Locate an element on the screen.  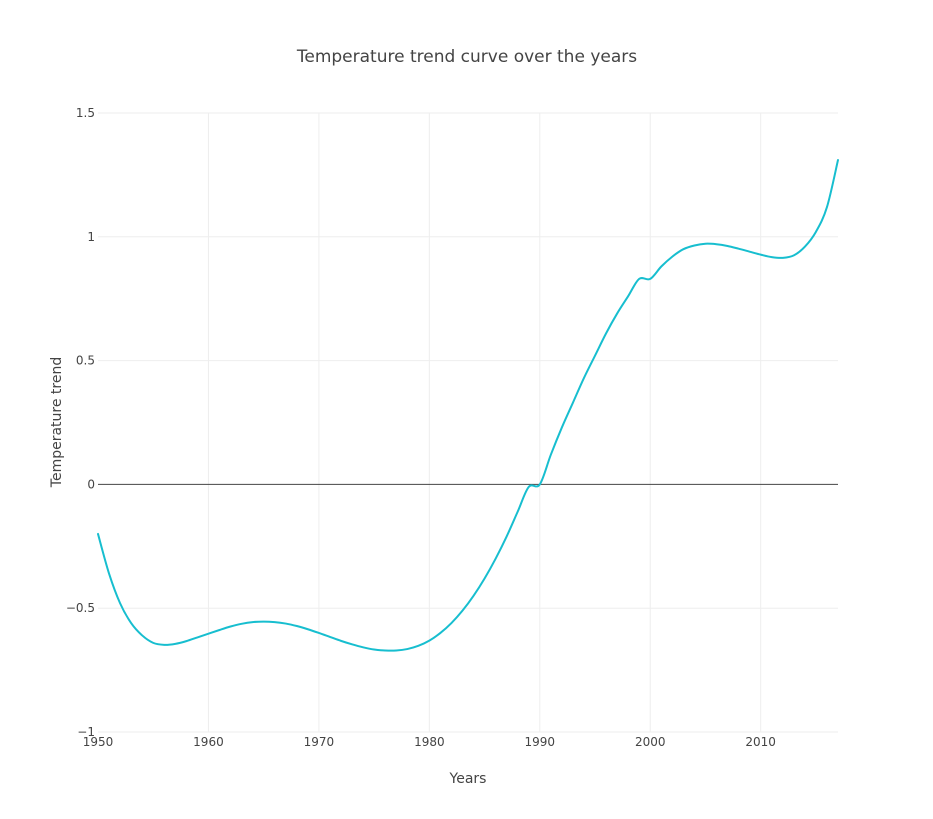
y-tick-label: 1 is located at coordinates (91, 237).